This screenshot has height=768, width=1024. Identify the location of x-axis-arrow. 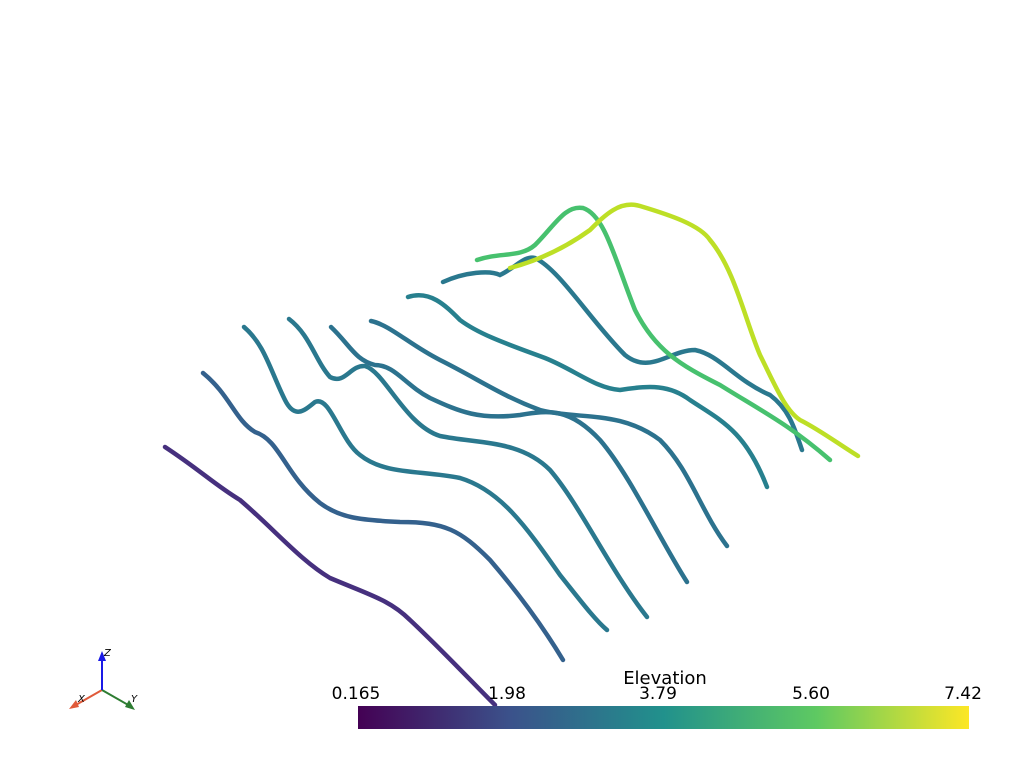
(88, 698).